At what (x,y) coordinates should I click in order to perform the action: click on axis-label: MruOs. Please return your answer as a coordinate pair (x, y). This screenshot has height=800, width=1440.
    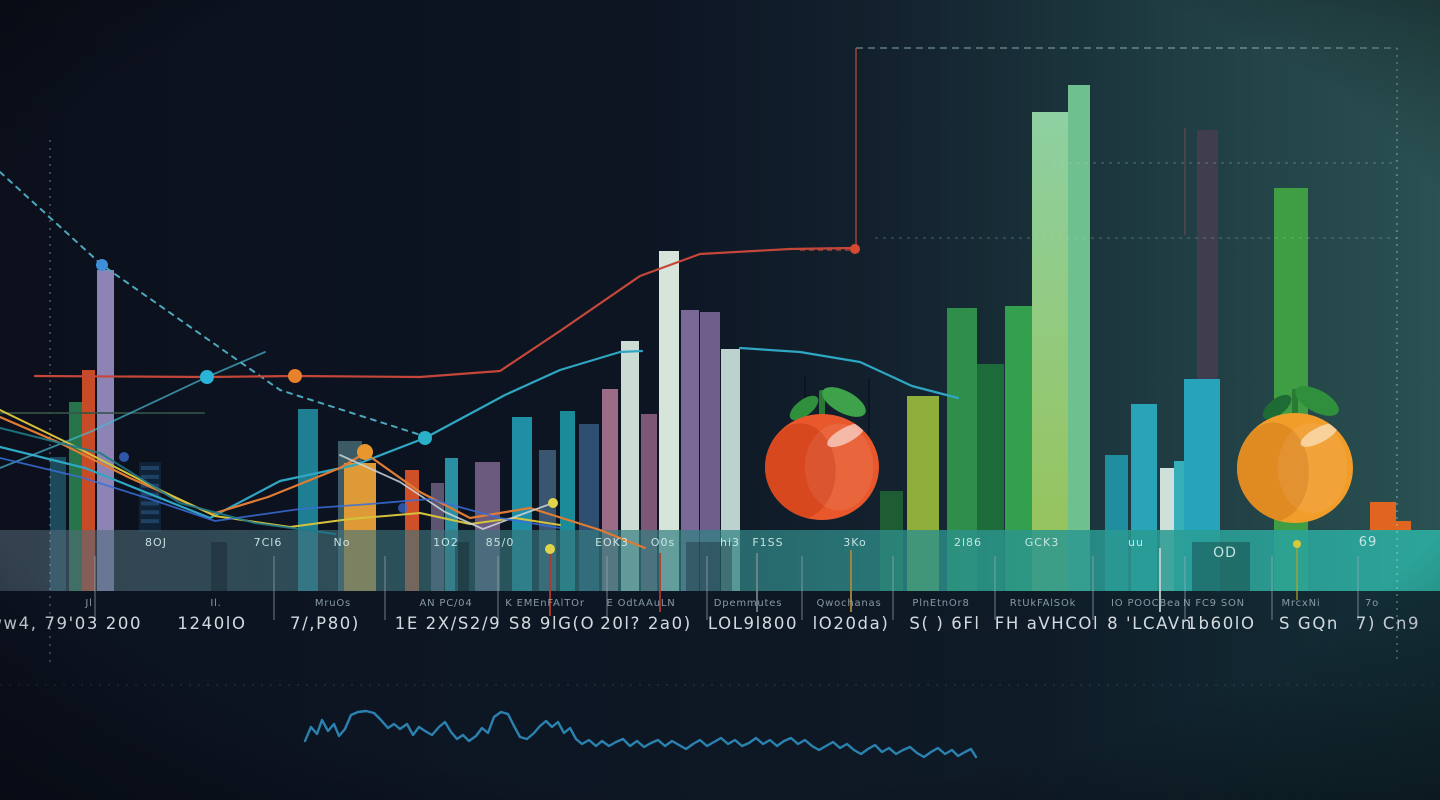
    Looking at the image, I should click on (333, 603).